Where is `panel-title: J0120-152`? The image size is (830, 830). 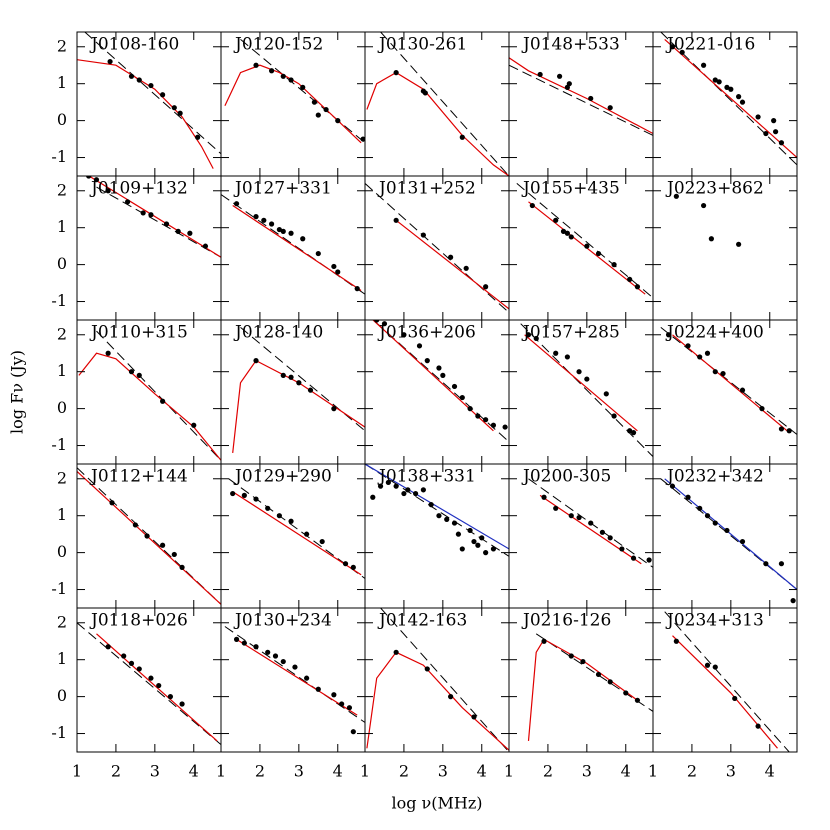
panel-title: J0120-152 is located at coordinates (278, 45).